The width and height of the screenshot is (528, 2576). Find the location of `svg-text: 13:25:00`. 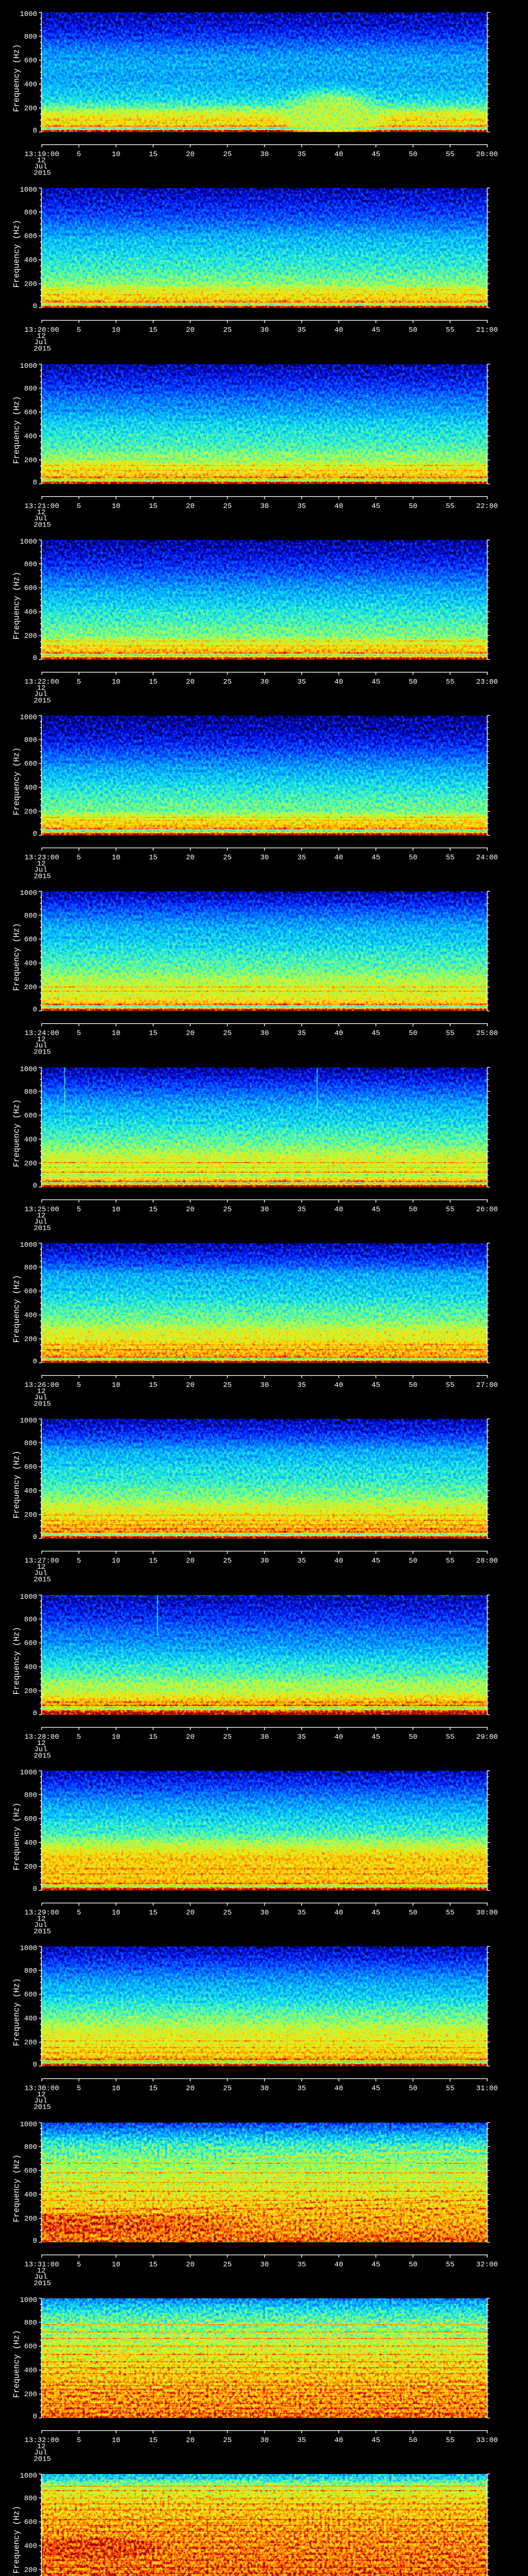

svg-text: 13:25:00 is located at coordinates (41, 1210).